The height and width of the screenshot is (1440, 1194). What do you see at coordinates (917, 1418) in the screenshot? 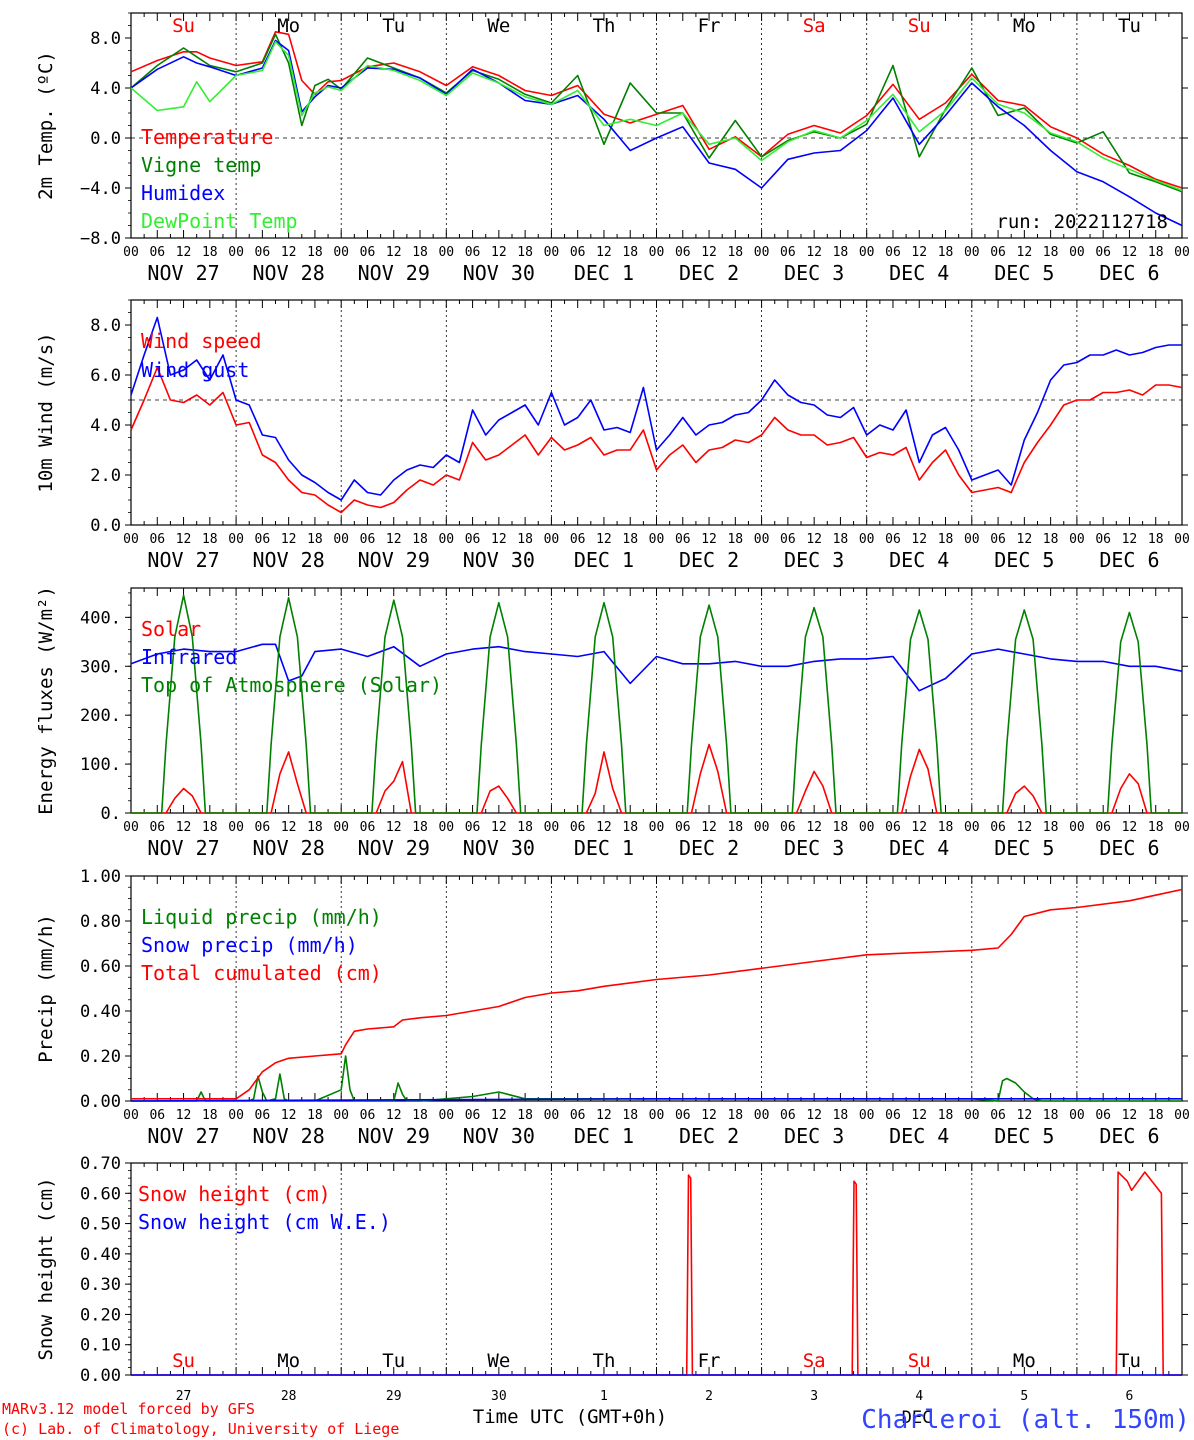
I see `month-overlay: DEC` at bounding box center [917, 1418].